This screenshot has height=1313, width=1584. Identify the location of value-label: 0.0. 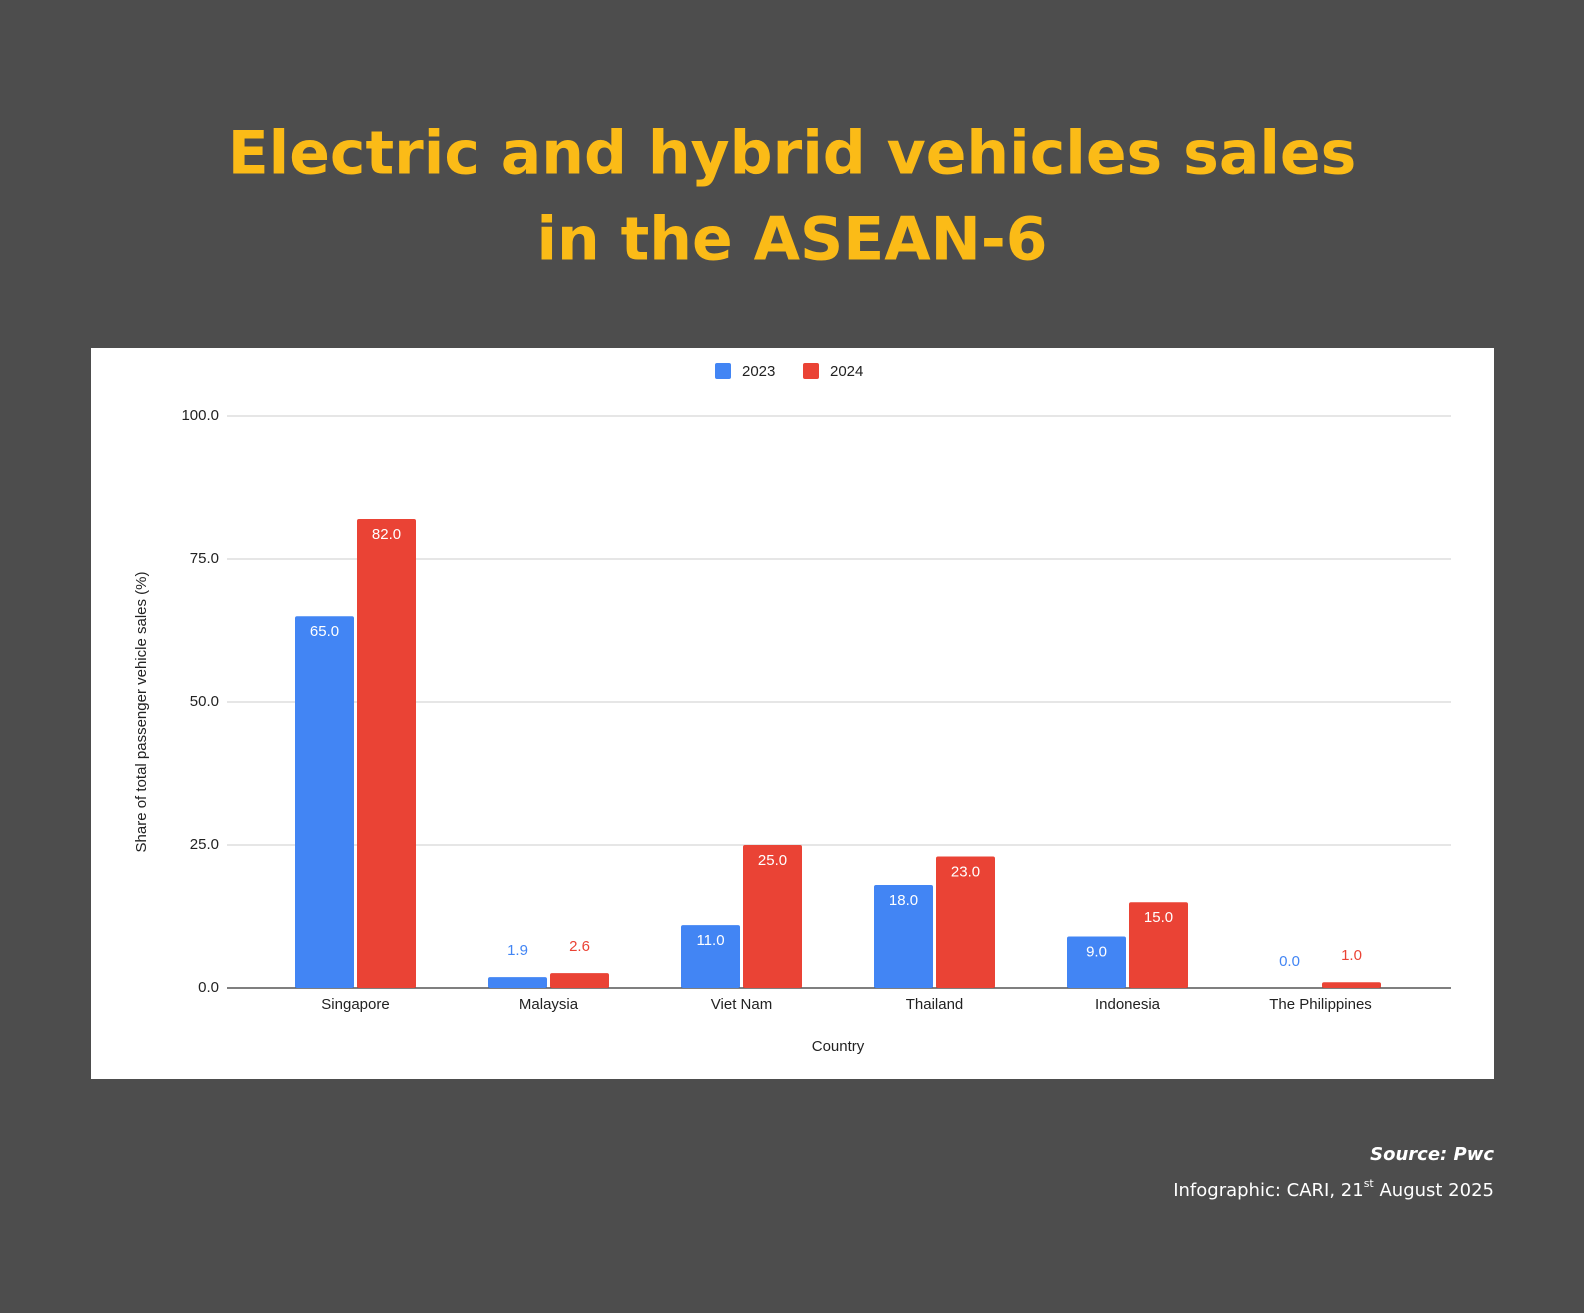
(1289, 961).